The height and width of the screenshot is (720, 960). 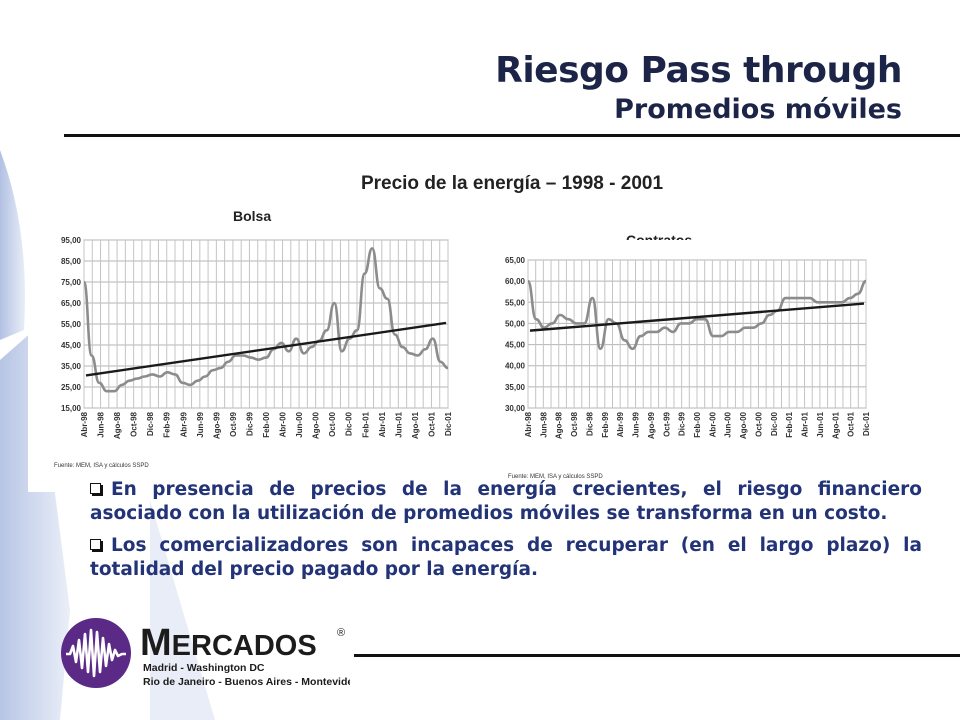 I want to click on bolsa-source-note: Fuente: MEM, ISA y cálculos SSPD, so click(x=101, y=466).